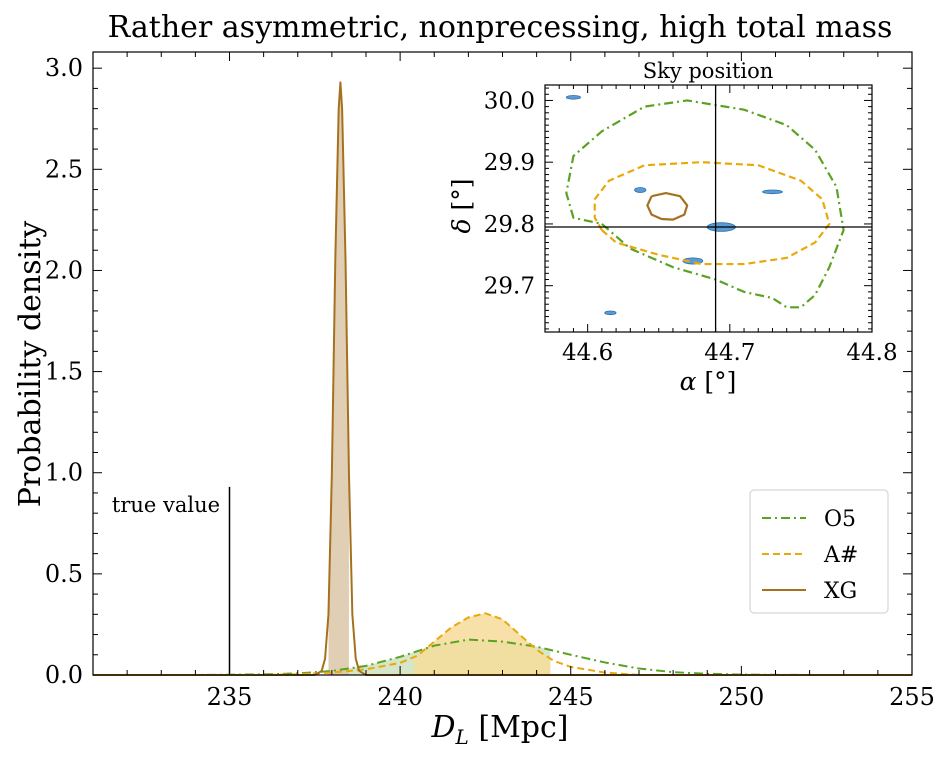 The height and width of the screenshot is (762, 947). Describe the element at coordinates (64, 68) in the screenshot. I see `y-tick-label: 3.0` at that location.